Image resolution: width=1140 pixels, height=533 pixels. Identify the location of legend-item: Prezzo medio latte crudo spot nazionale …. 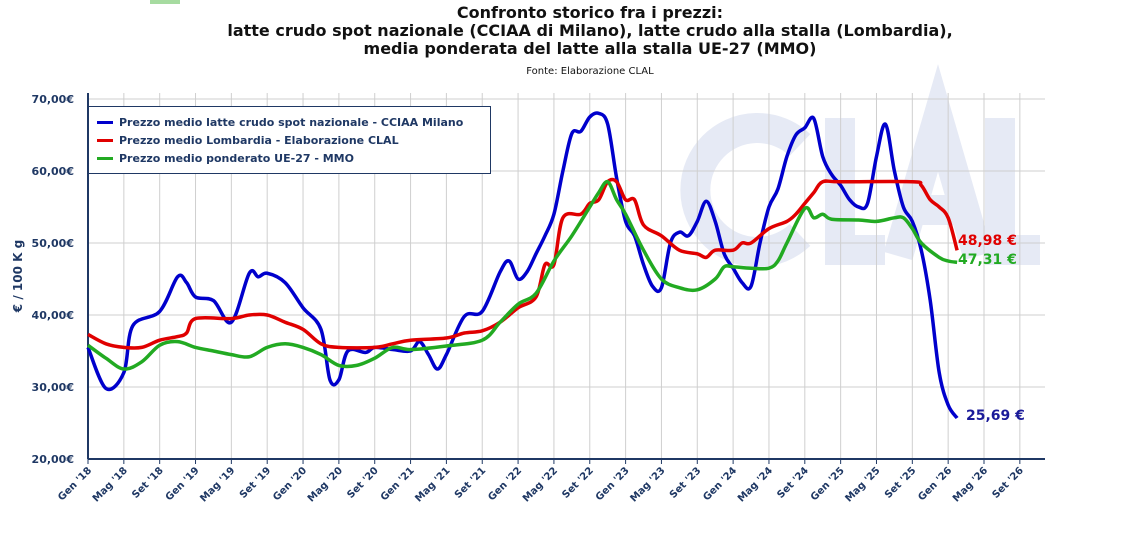
(289, 122).